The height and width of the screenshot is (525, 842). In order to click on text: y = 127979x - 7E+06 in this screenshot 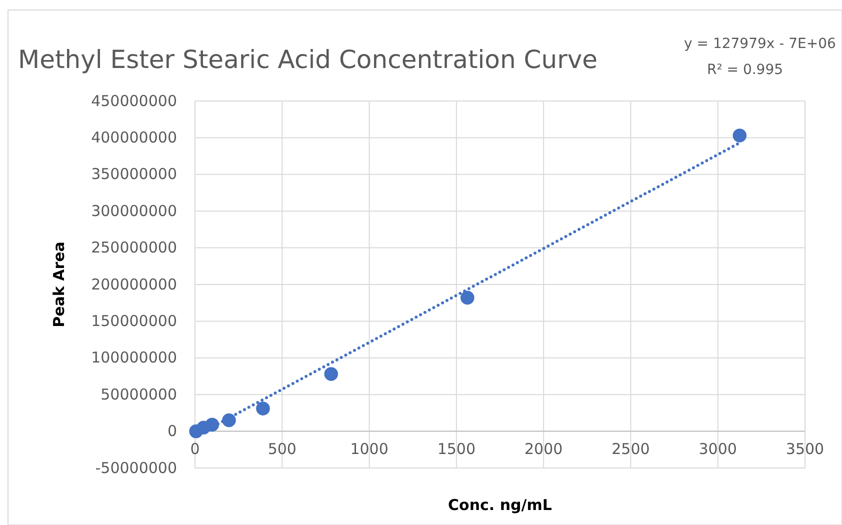, I will do `click(760, 44)`.